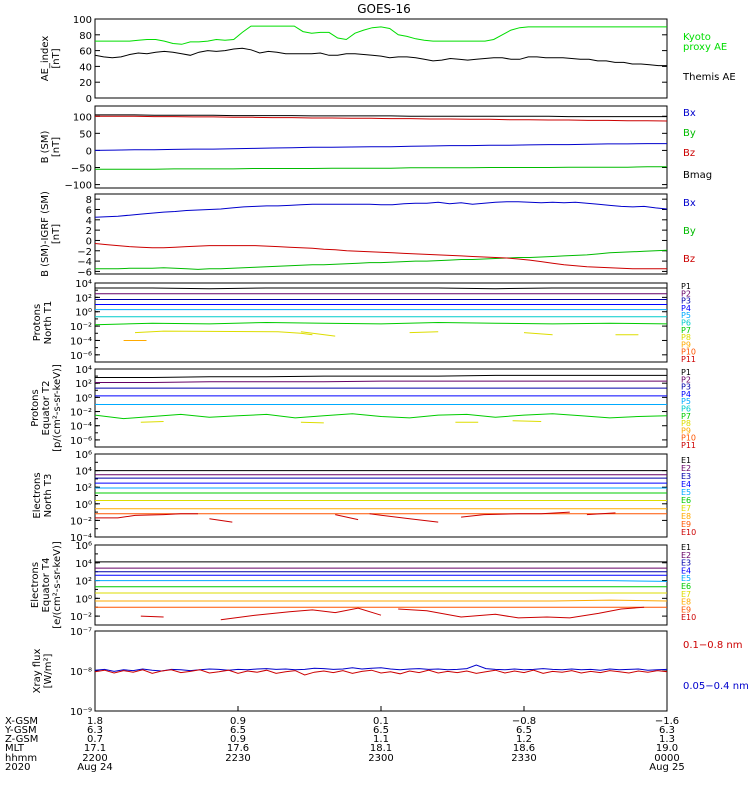  I want to click on chart-title: GOES-16, so click(384, 9).